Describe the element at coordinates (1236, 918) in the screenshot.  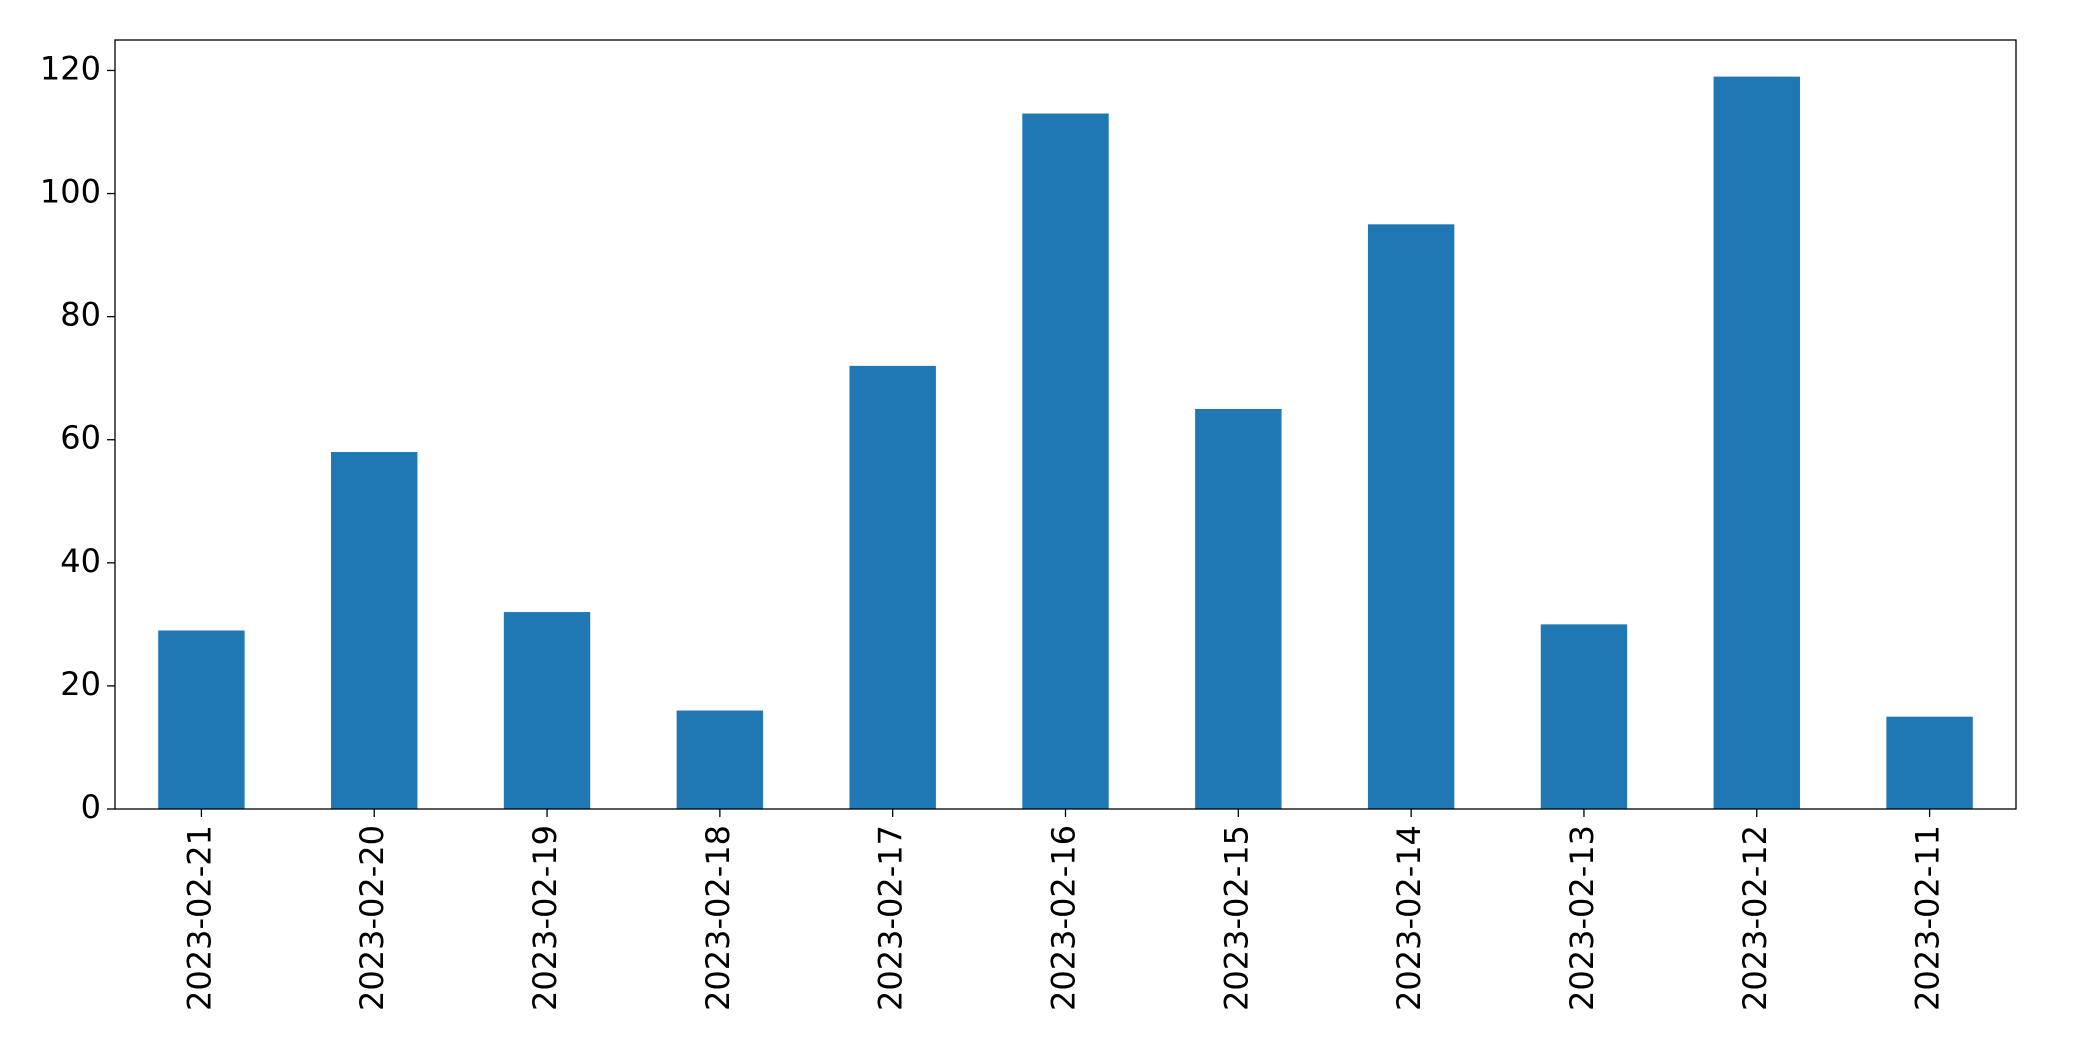
I see `x-tick-label: 2023-02-15` at that location.